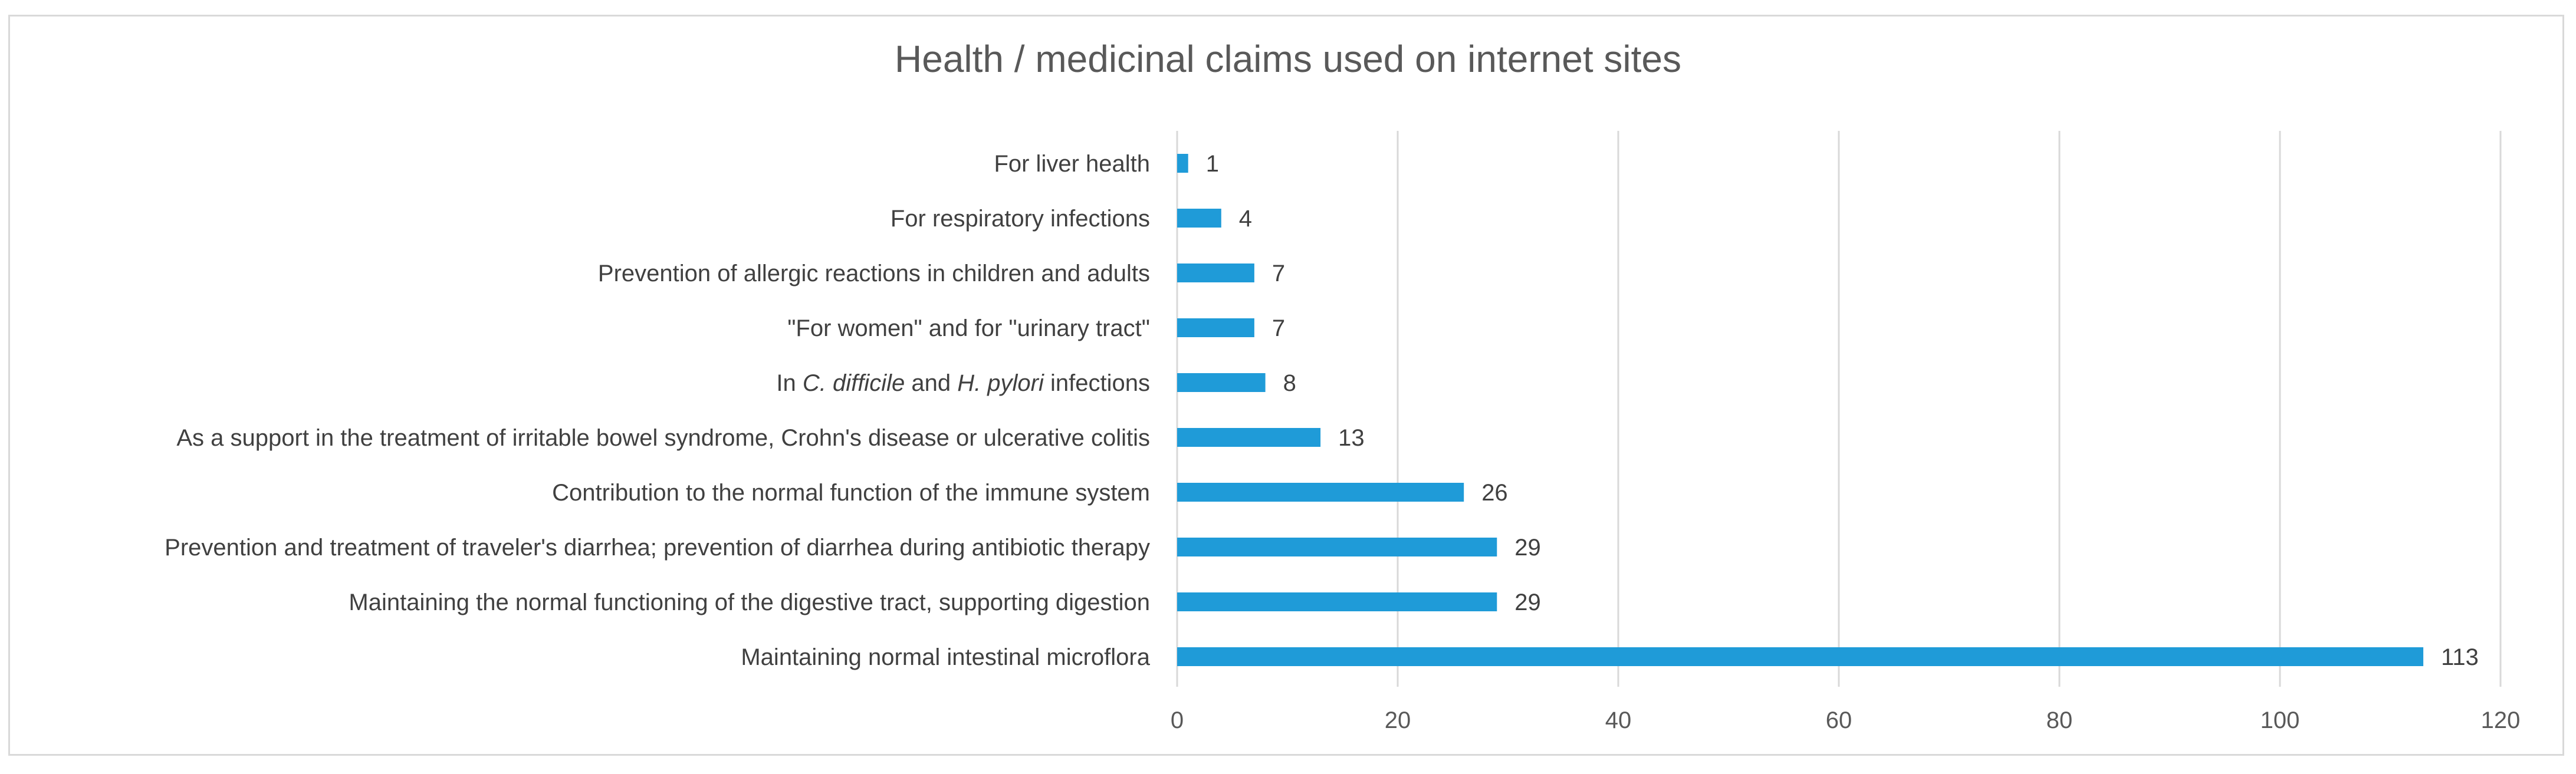  What do you see at coordinates (2460, 657) in the screenshot?
I see `value-label-9: 113` at bounding box center [2460, 657].